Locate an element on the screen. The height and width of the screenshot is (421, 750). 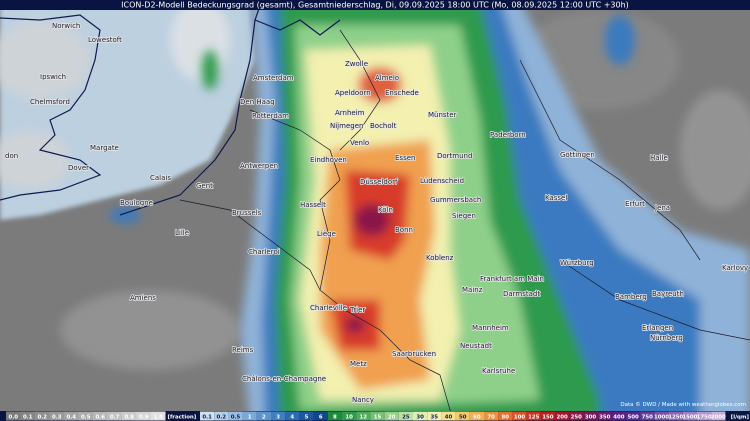
legend-label: 300 is located at coordinates (591, 418).